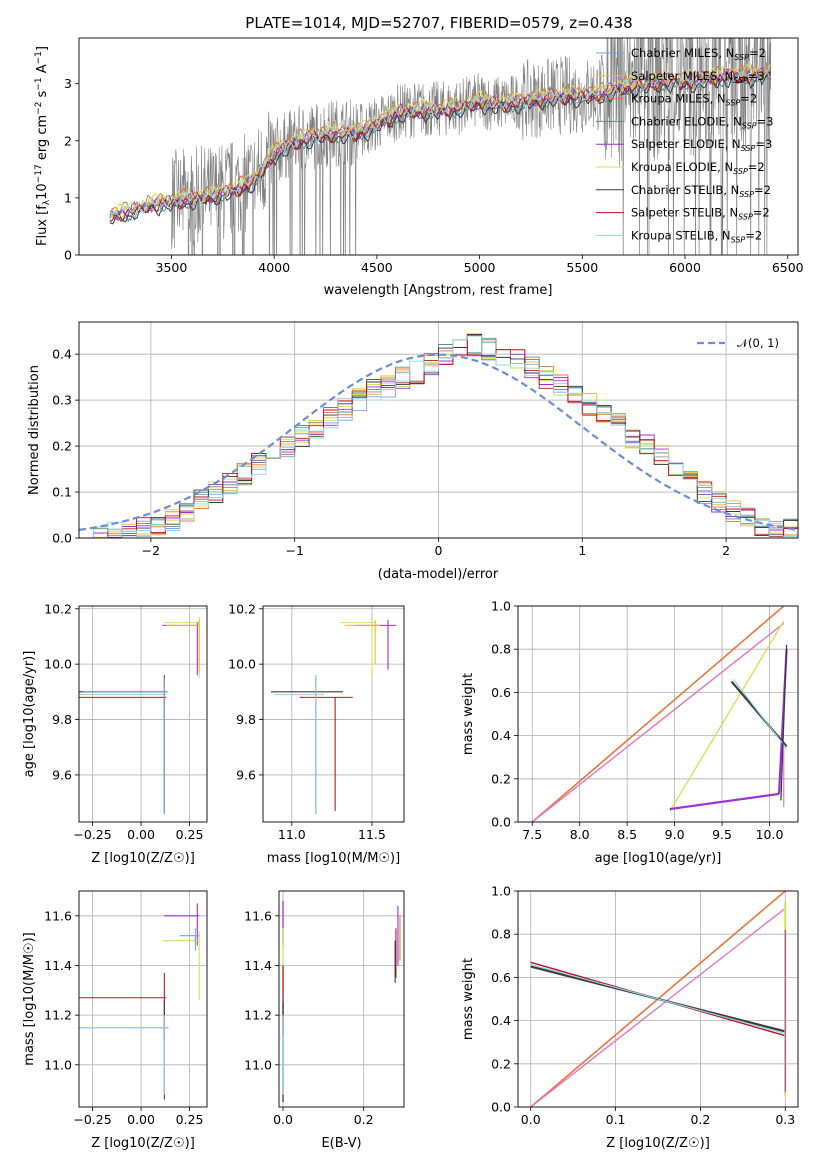 This screenshot has height=1170, width=819. I want to click on x-tick-label: 0.1, so click(616, 1119).